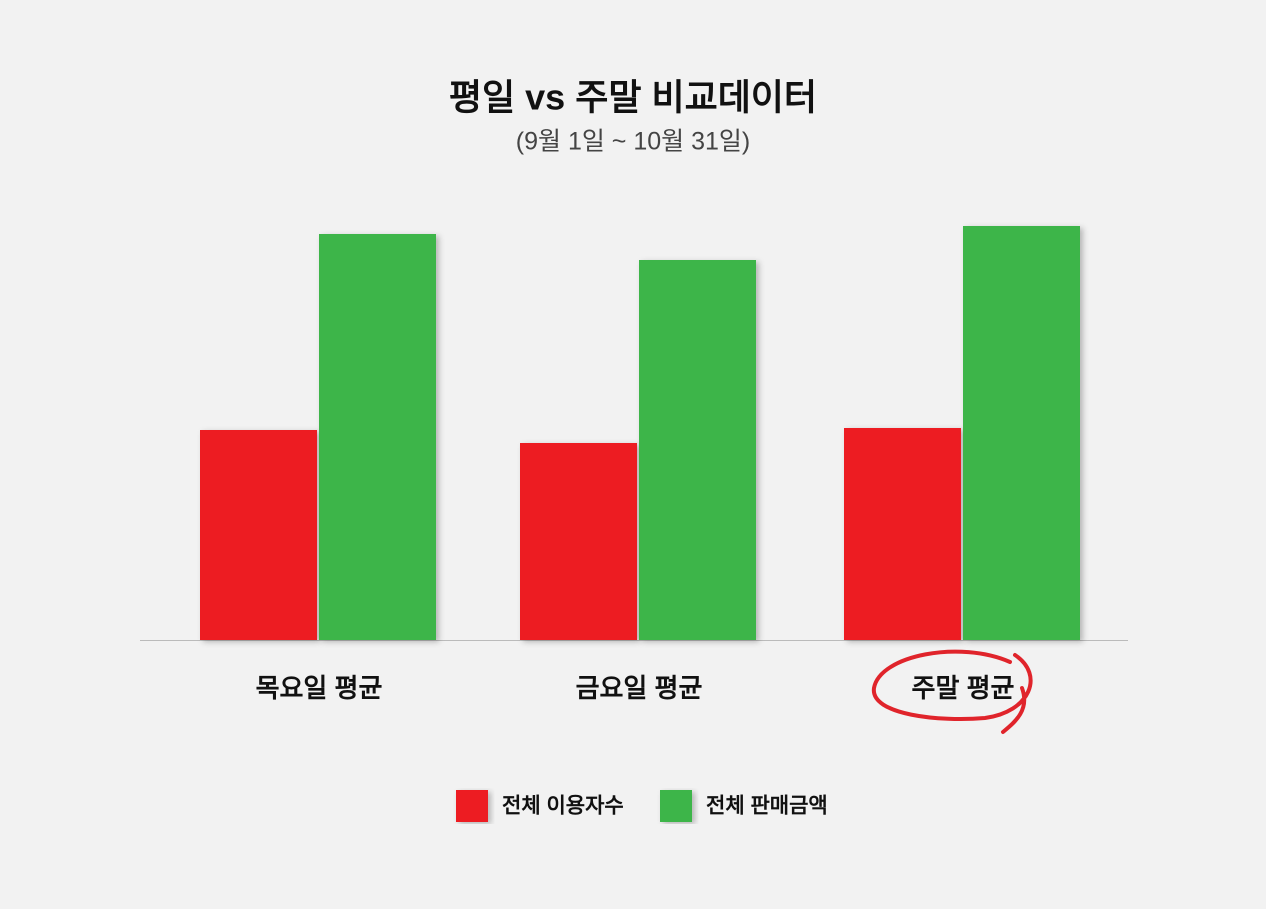  Describe the element at coordinates (319, 688) in the screenshot. I see `x-tick-label: 목요일 평균` at that location.